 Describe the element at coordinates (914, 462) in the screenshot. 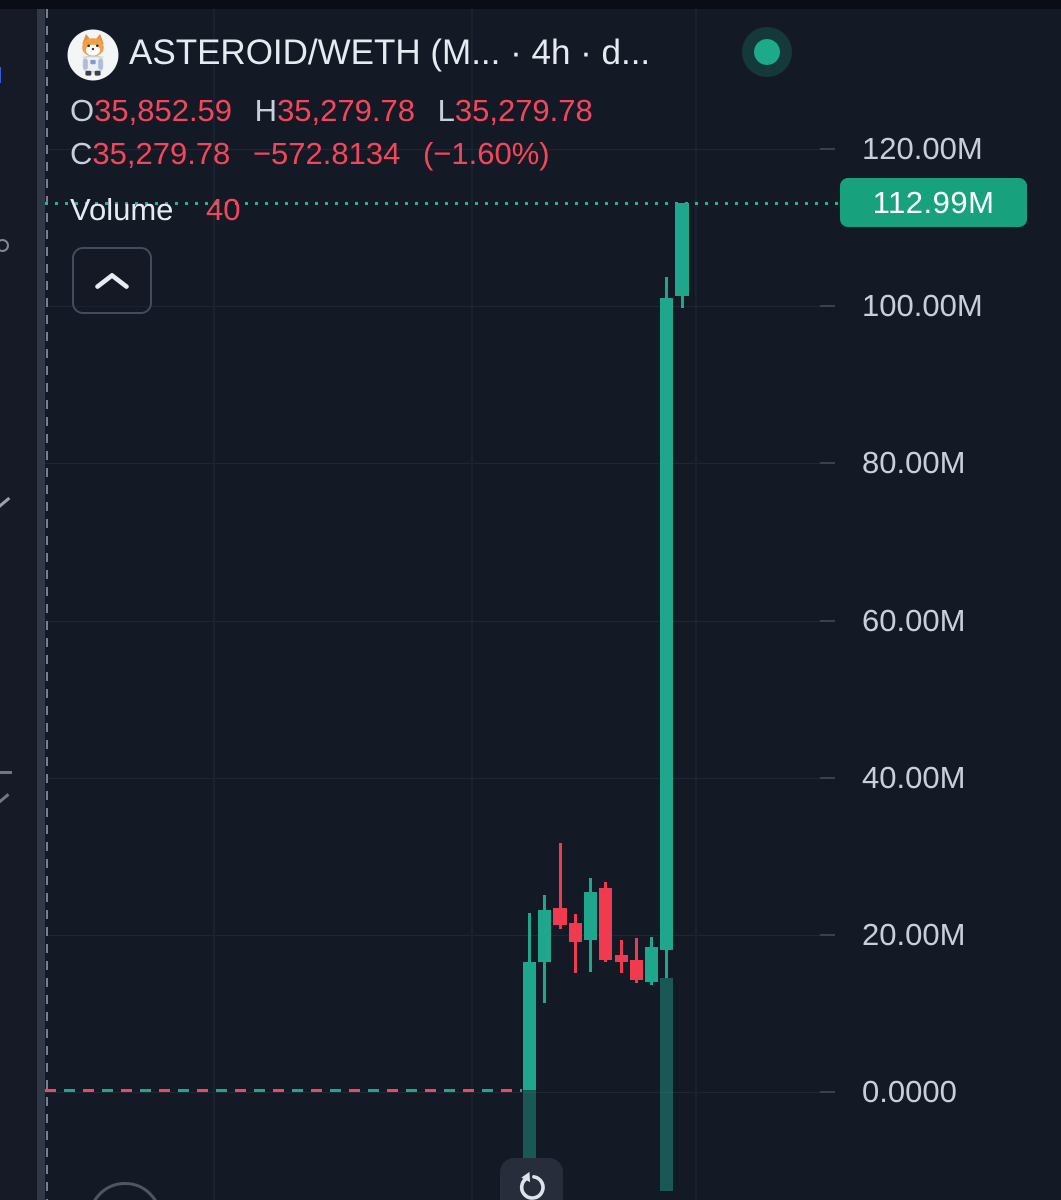

I see `y-axis-label: 80.00M` at that location.